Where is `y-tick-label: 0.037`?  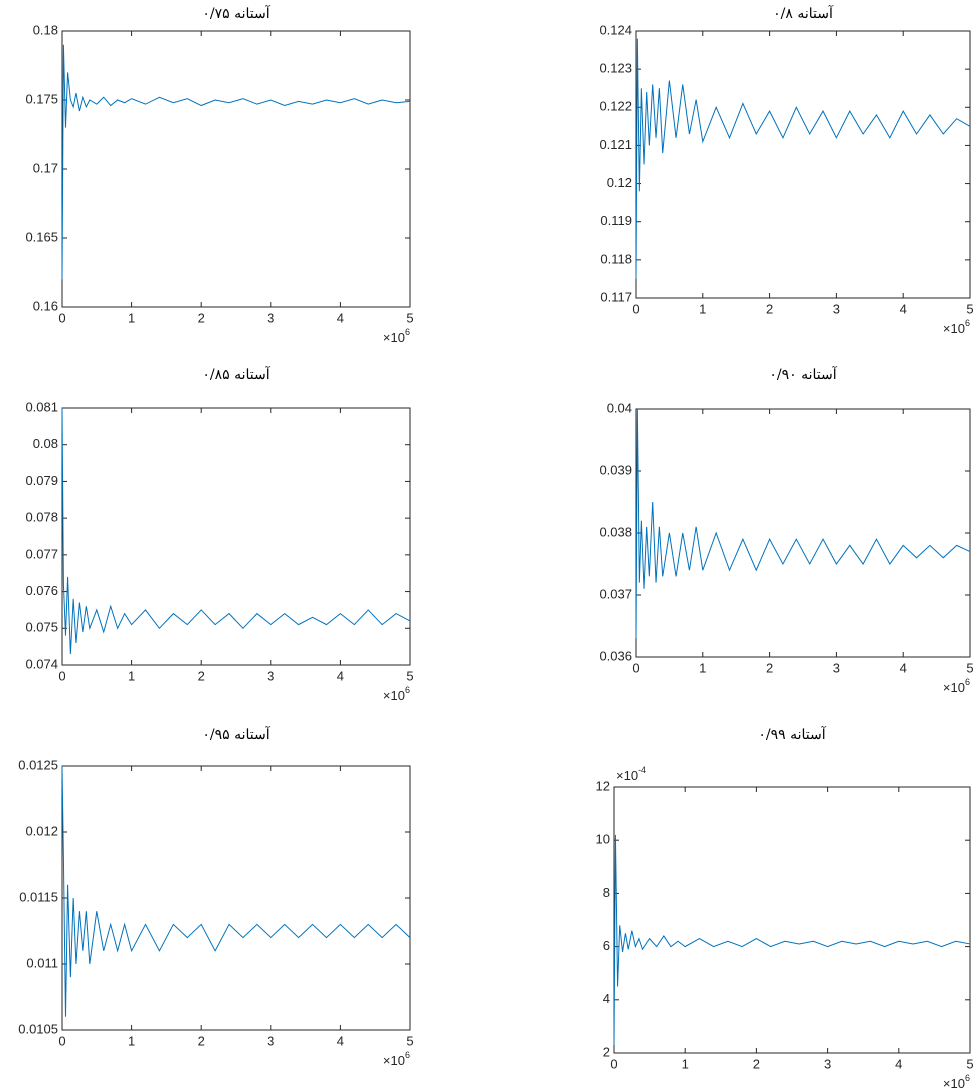
y-tick-label: 0.037 is located at coordinates (615, 593).